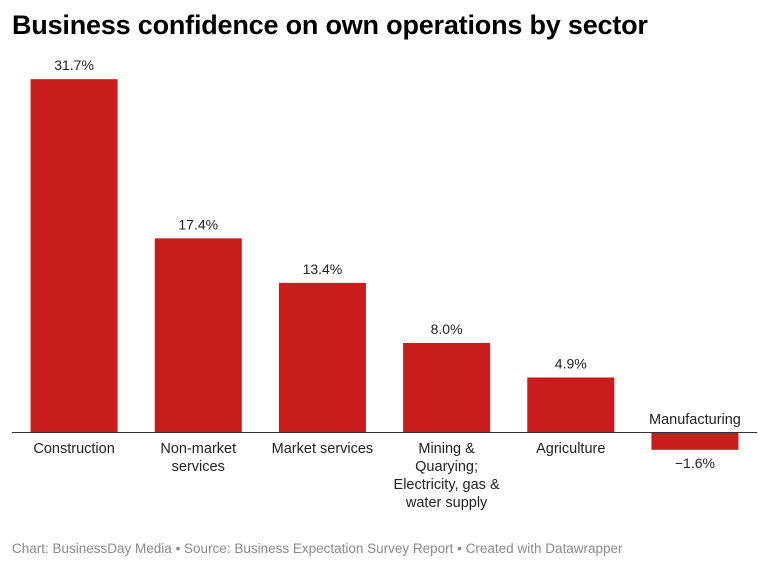  I want to click on category-label: Quarying;, so click(446, 467).